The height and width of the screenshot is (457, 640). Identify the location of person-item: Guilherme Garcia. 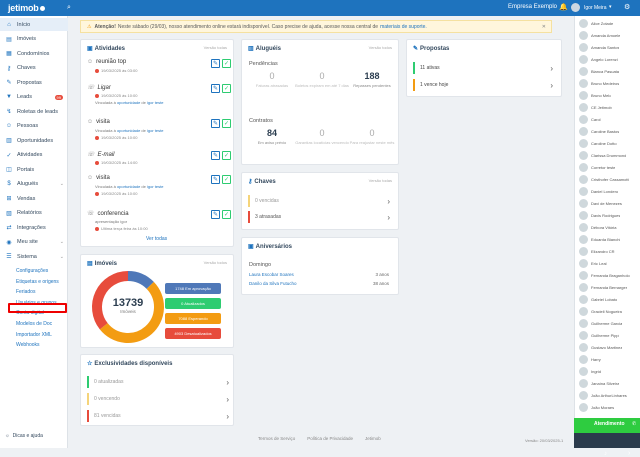
(609, 323).